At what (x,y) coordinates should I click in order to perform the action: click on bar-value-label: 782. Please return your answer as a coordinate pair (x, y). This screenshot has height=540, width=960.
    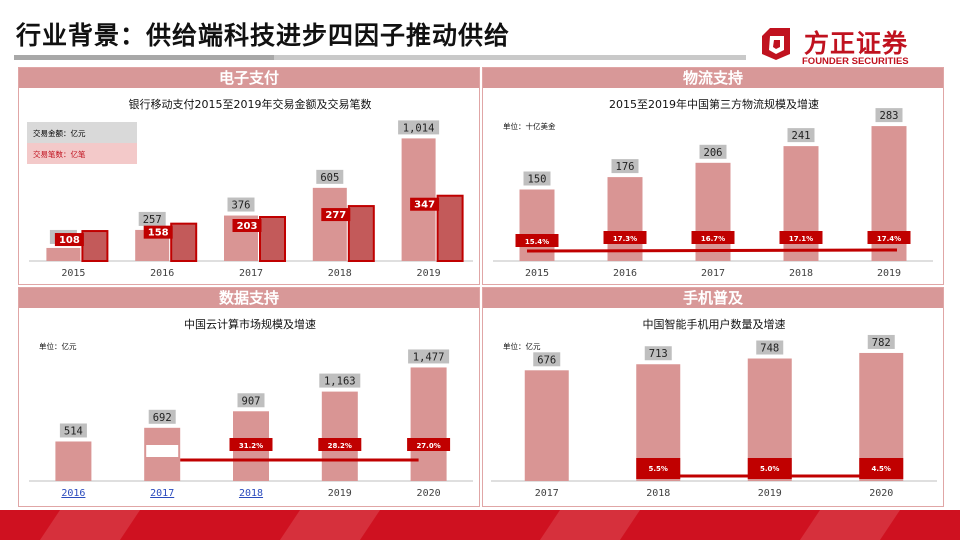
    Looking at the image, I should click on (881, 343).